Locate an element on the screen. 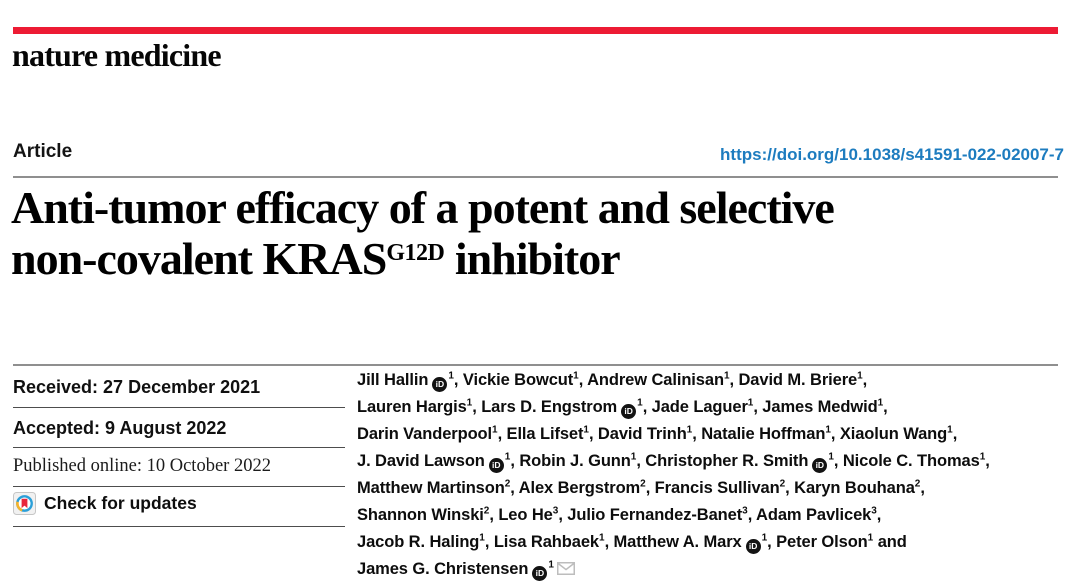 This screenshot has width=1080, height=586. author-name: Ella Lifset is located at coordinates (545, 434).